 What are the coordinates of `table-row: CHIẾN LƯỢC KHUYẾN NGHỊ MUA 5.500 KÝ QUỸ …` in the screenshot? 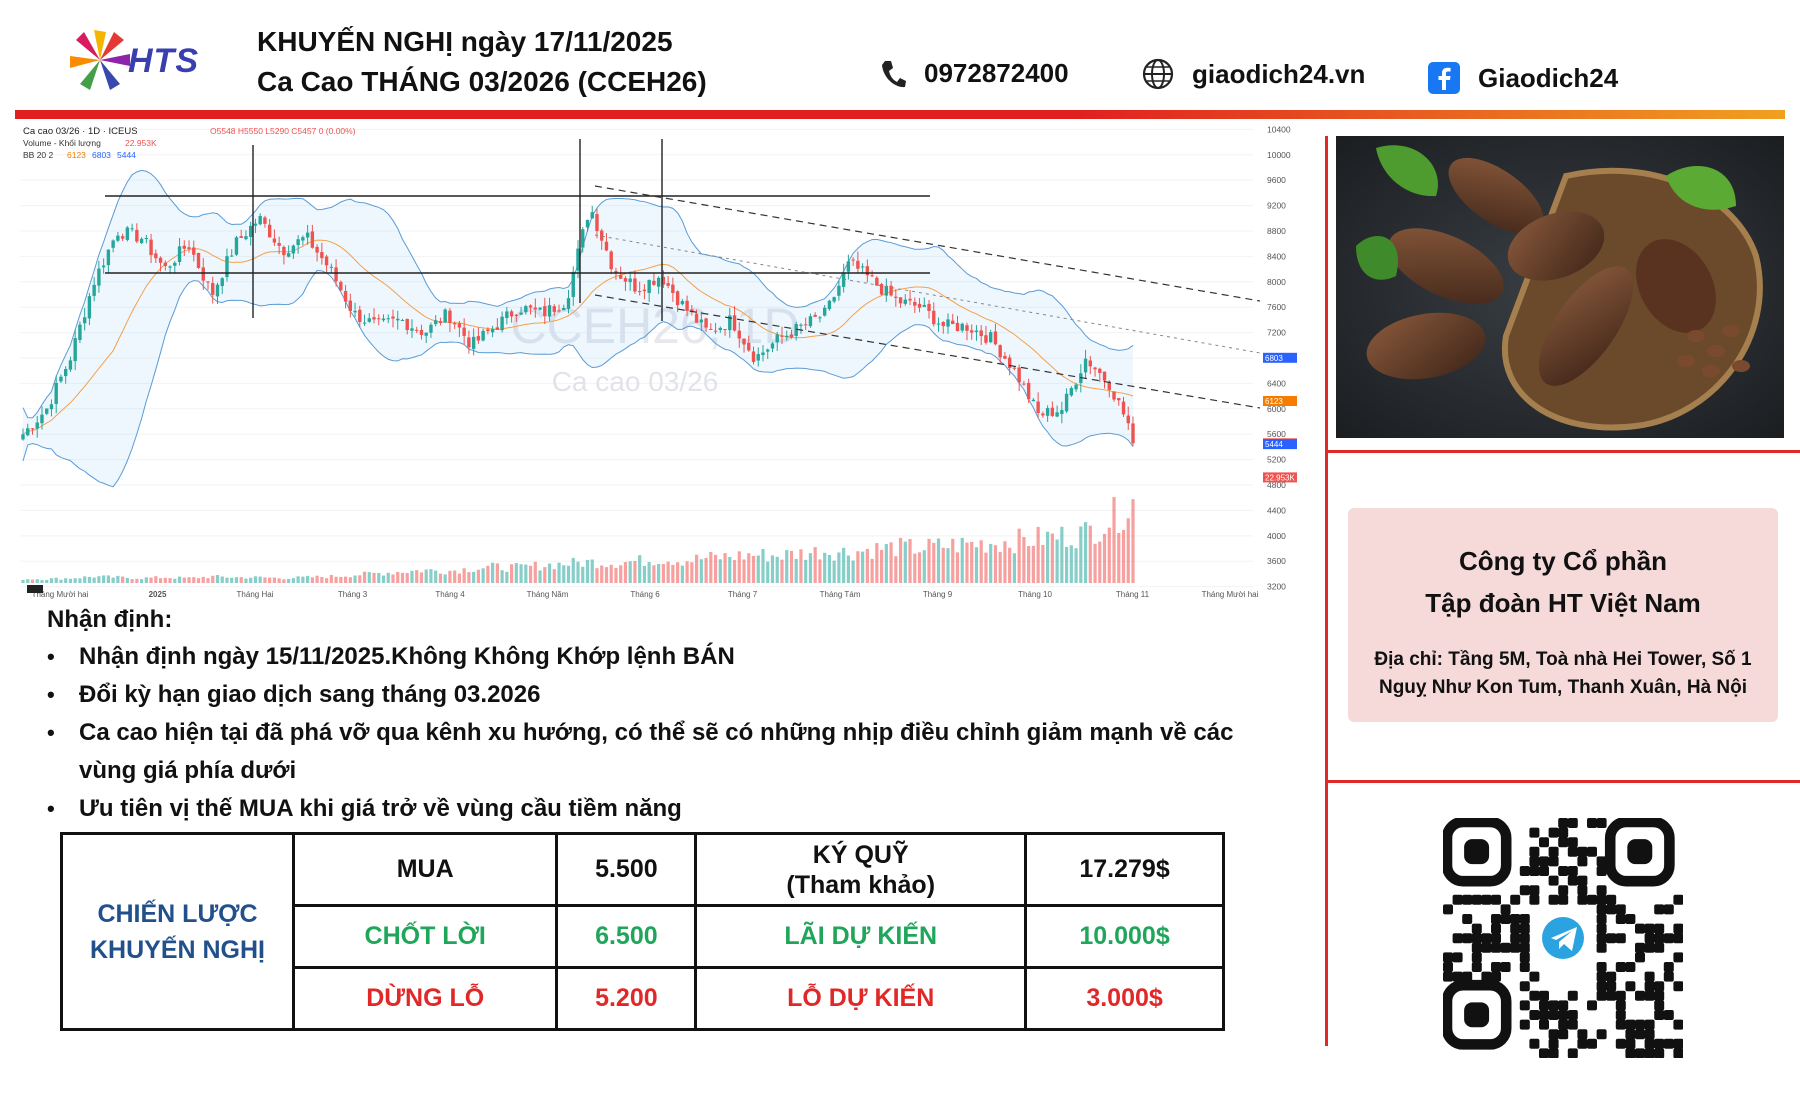 It's located at (642, 931).